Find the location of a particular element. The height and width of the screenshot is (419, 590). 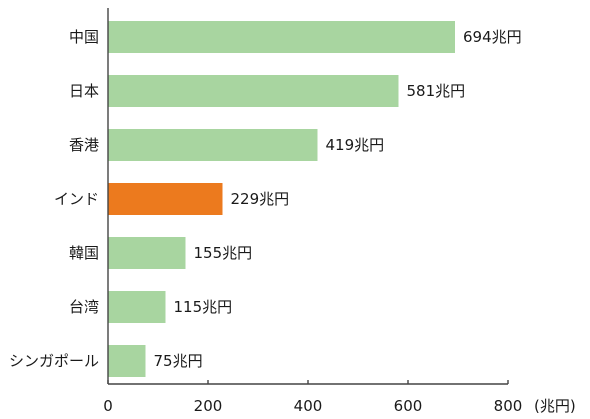

x-tick-label: 800 is located at coordinates (508, 406).